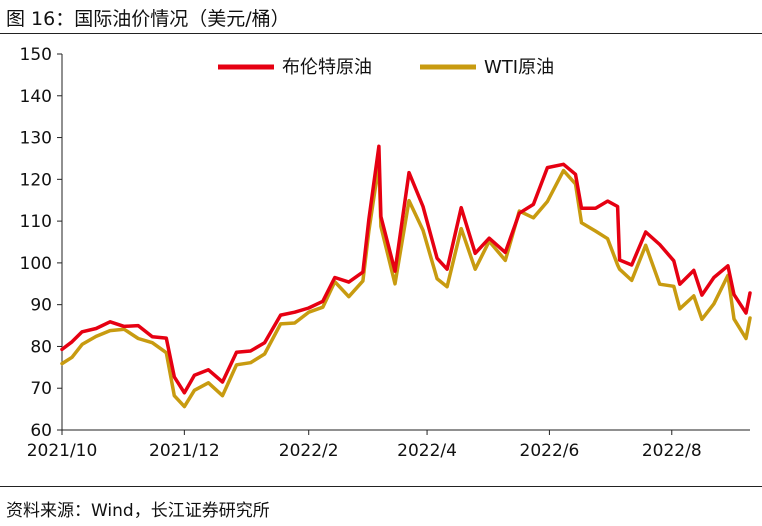  Describe the element at coordinates (184, 451) in the screenshot. I see `x-tick-label: 2021/12` at that location.